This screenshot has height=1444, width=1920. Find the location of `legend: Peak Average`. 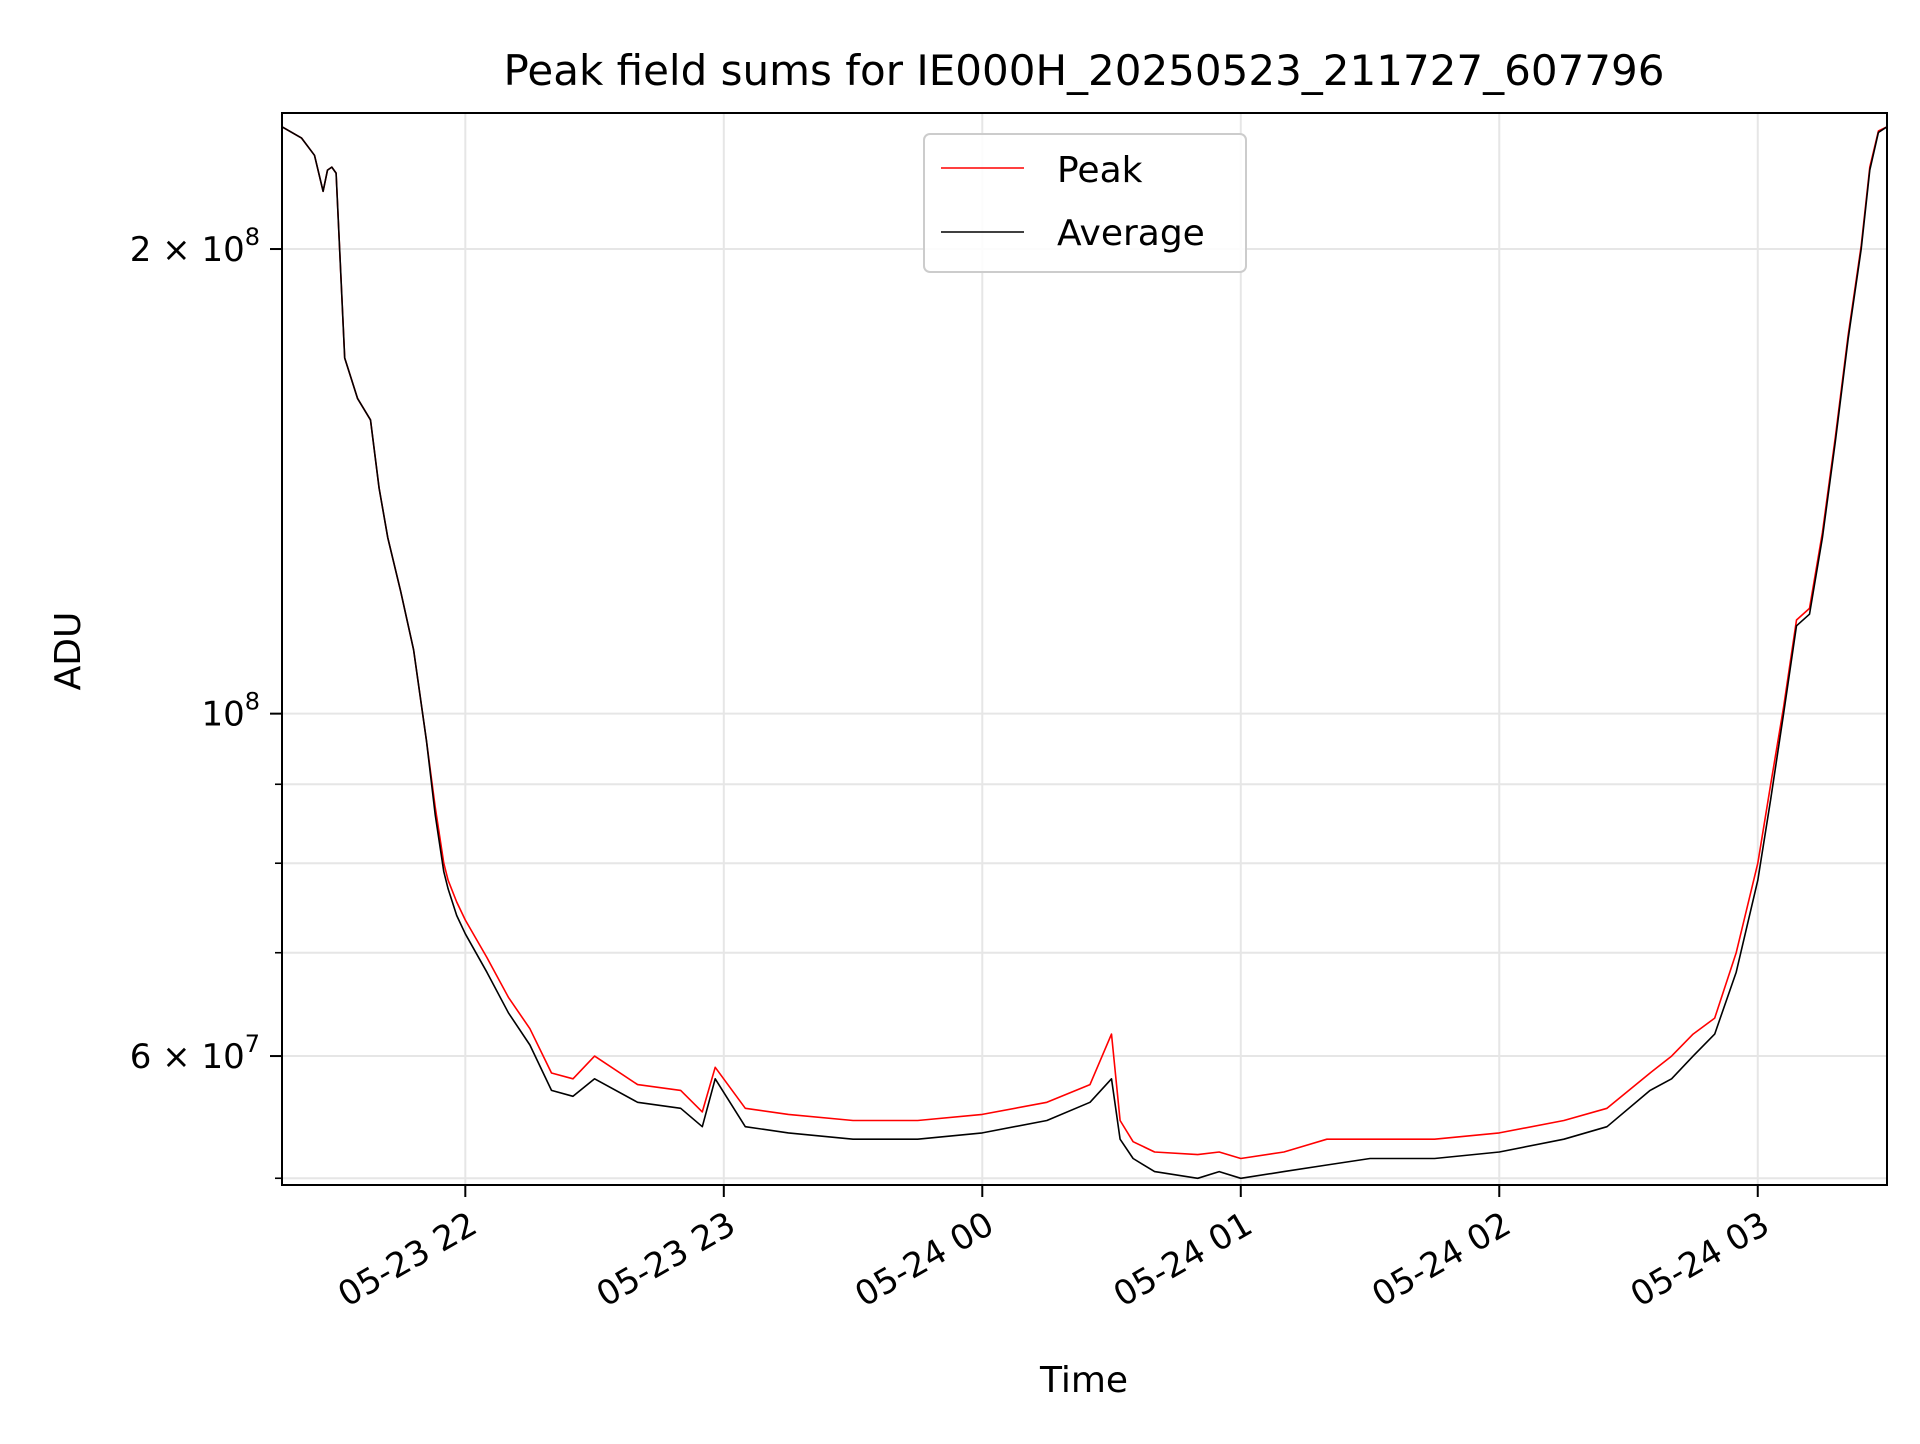

legend: Peak Average is located at coordinates (1085, 203).